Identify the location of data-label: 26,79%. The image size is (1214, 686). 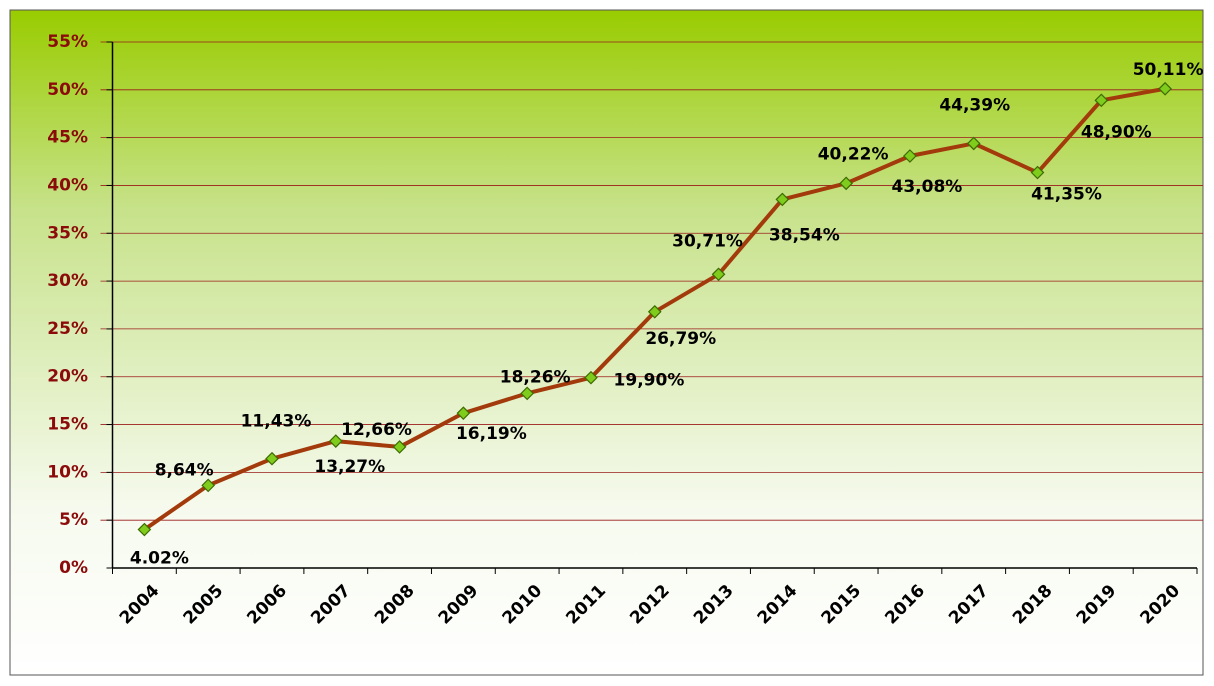
(680, 339).